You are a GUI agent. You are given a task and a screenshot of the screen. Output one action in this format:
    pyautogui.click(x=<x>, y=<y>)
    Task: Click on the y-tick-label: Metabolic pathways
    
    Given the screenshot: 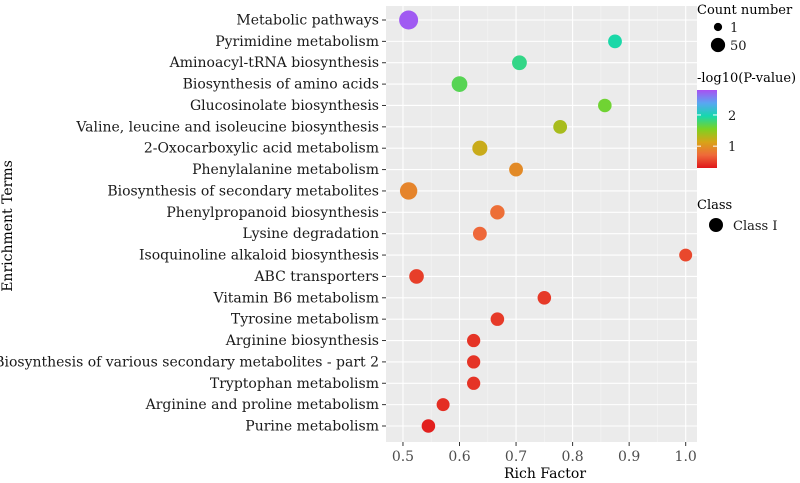 What is the action you would take?
    pyautogui.click(x=307, y=21)
    